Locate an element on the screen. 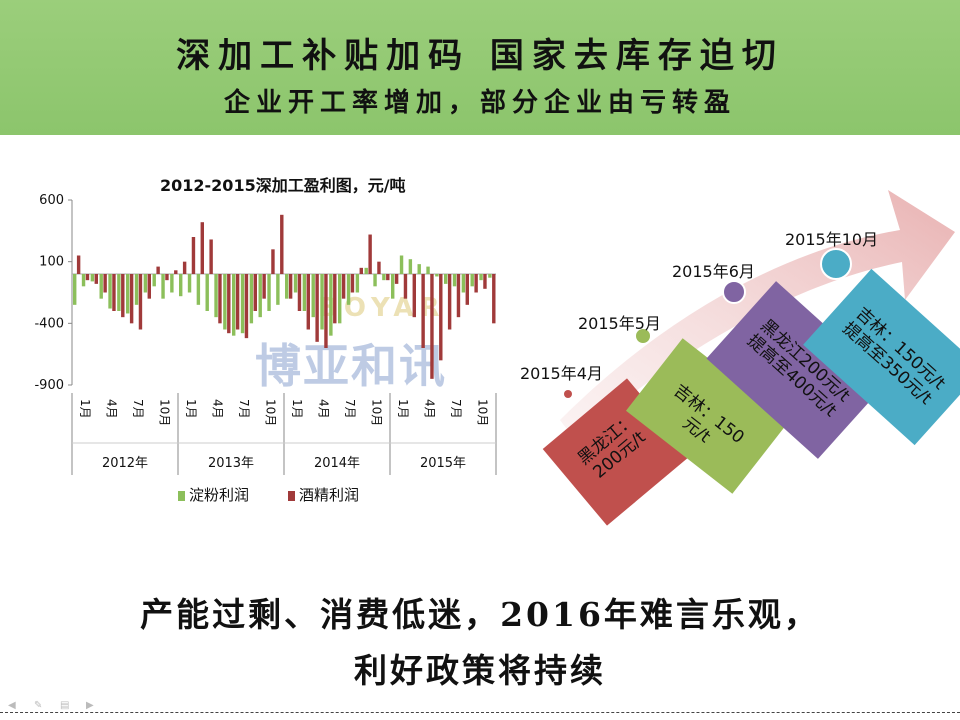 The image size is (960, 720). pen-icon: ✎ is located at coordinates (38, 705).